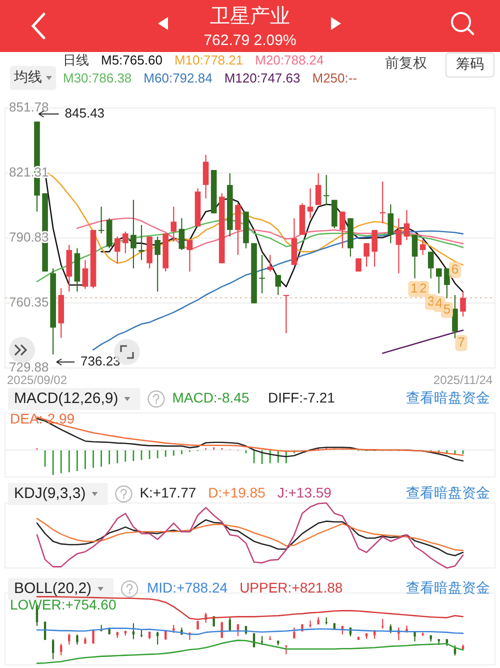  Describe the element at coordinates (76, 60) in the screenshot. I see `text: 日线` at that location.